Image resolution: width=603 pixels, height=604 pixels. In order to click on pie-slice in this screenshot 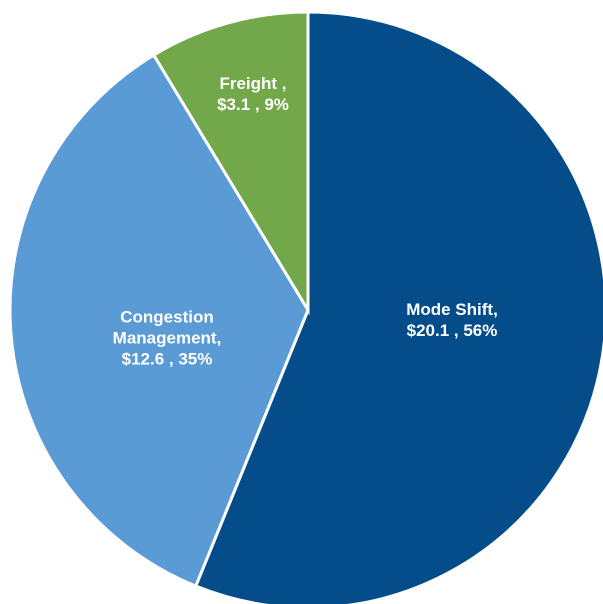, I will do `click(230, 163)`.